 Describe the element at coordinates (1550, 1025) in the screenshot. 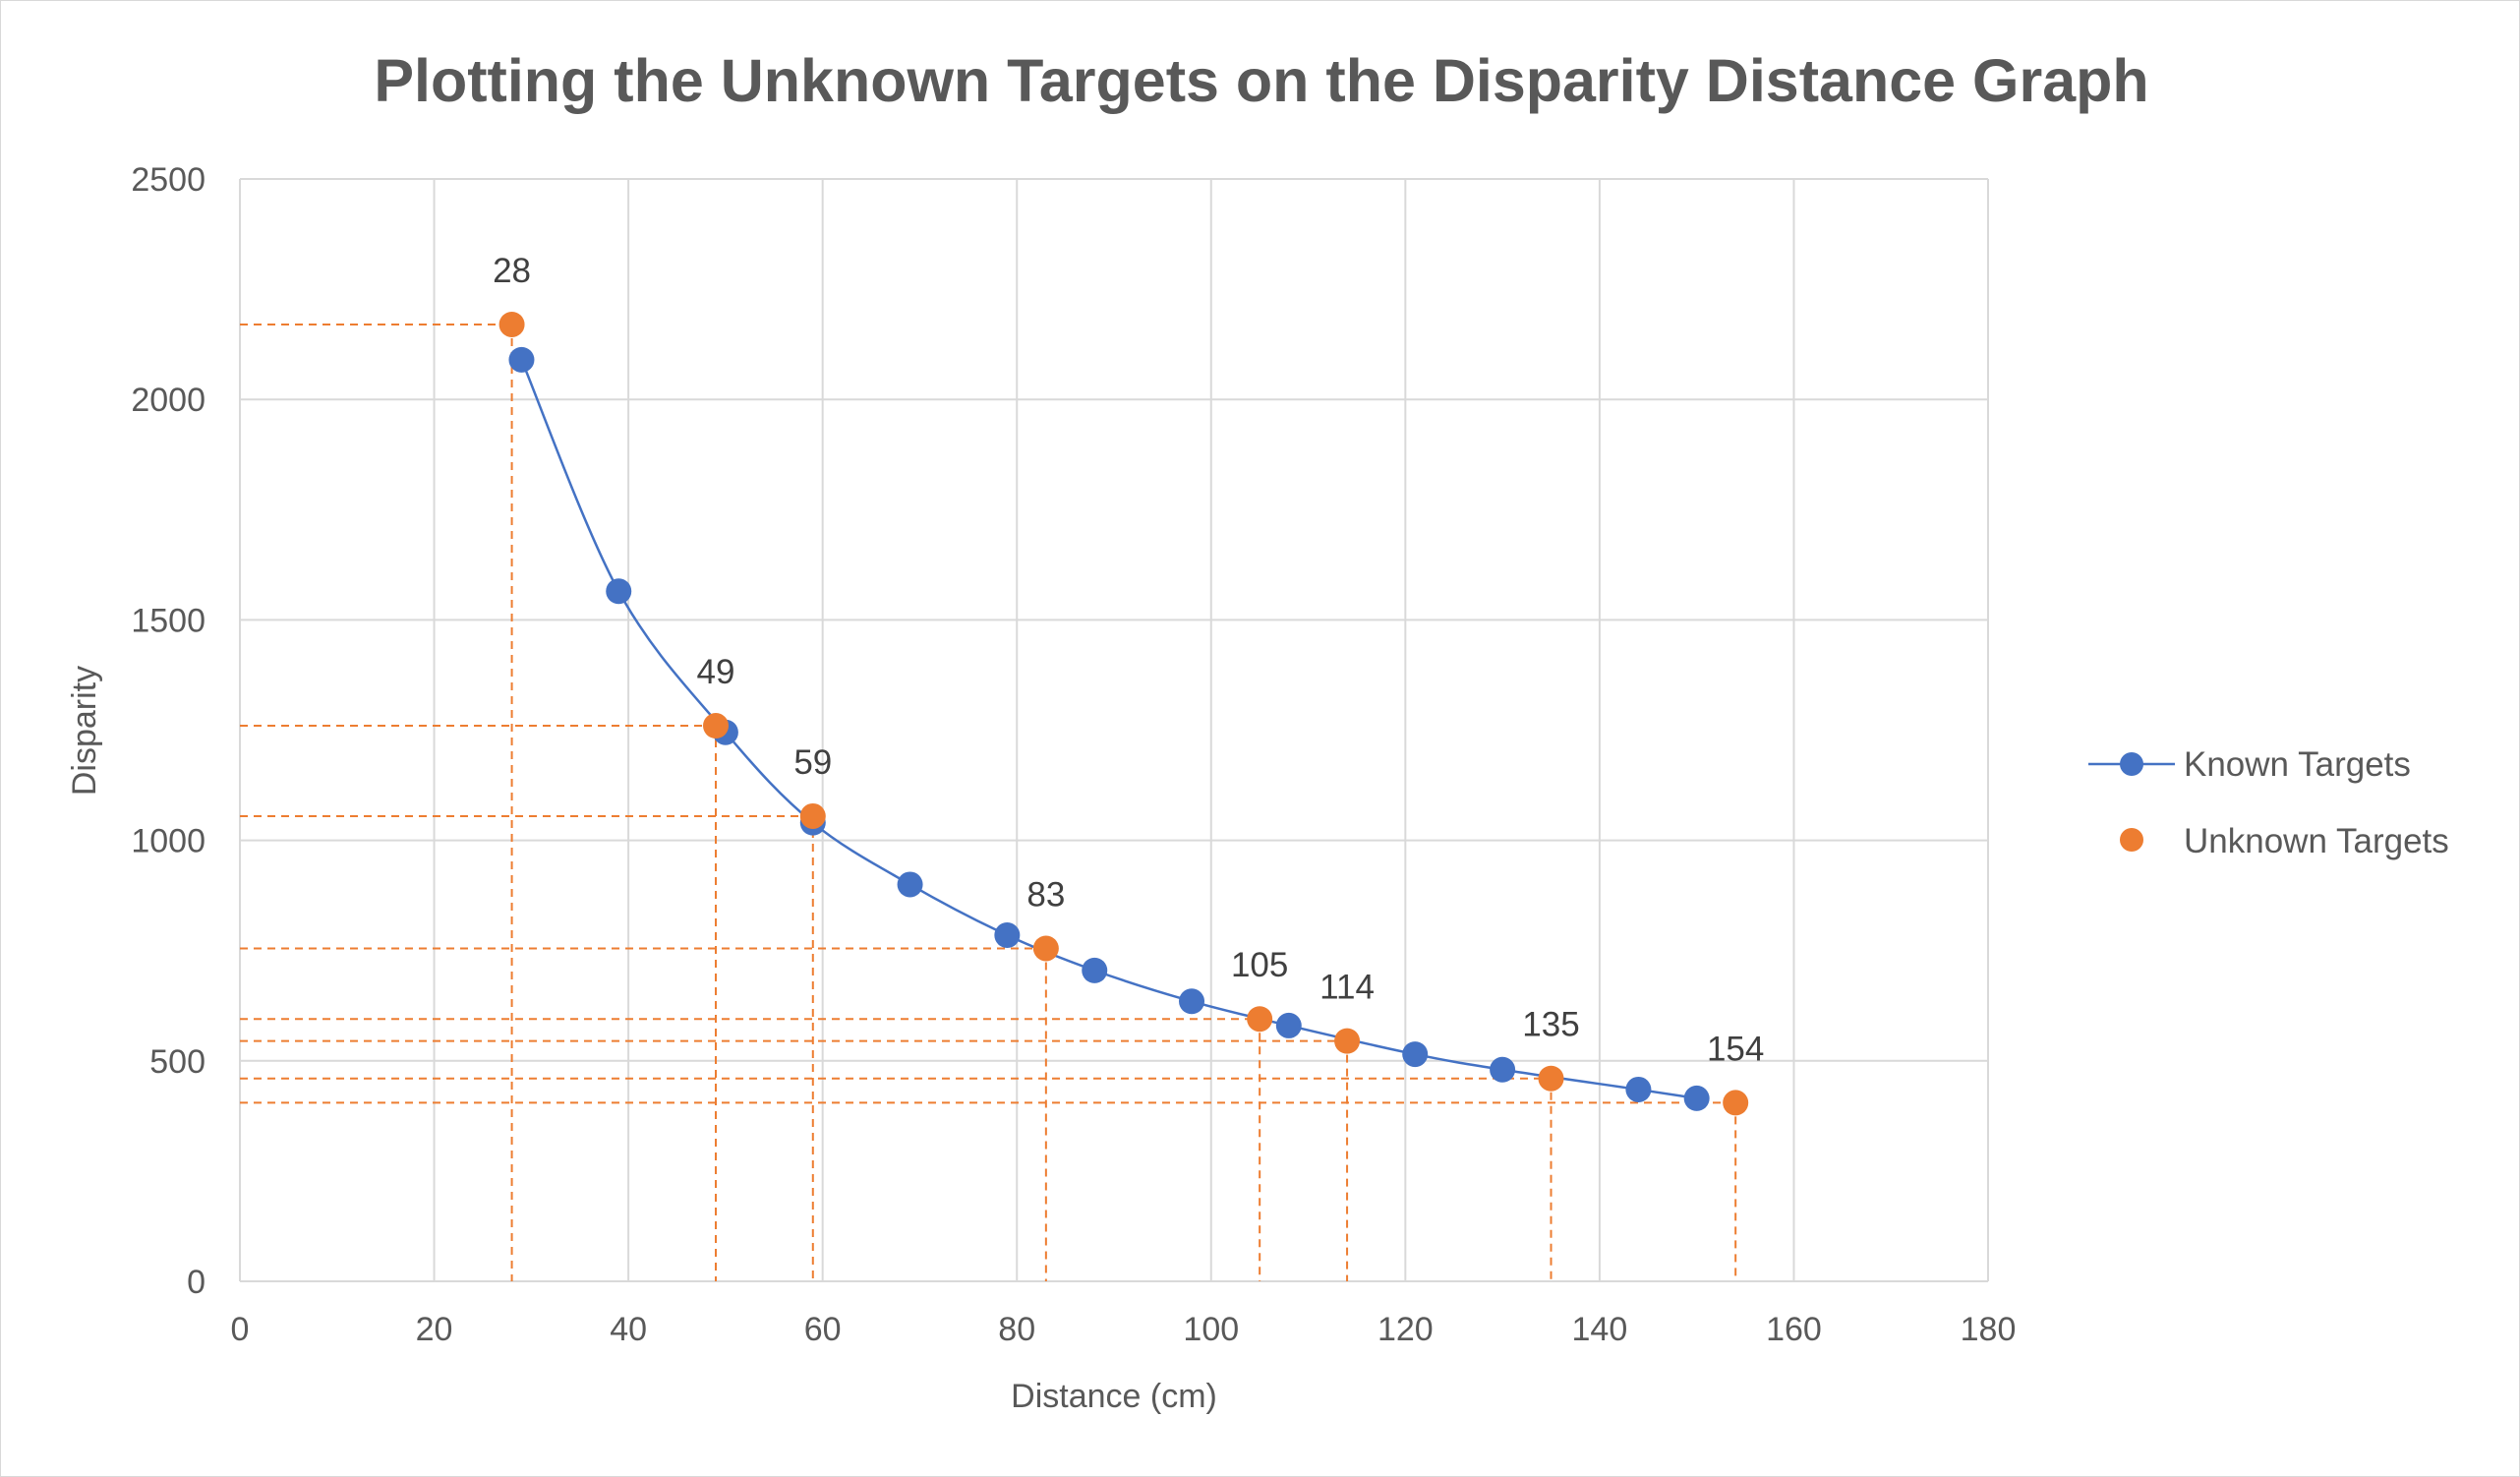

I see `unknown-target-label: 135` at that location.